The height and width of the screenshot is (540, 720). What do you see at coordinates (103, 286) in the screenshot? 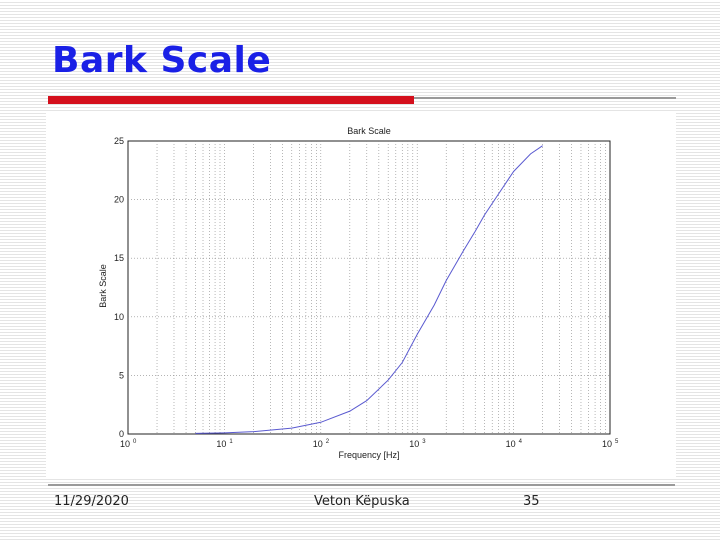
I see `y-axis-label: Bark Scale` at bounding box center [103, 286].